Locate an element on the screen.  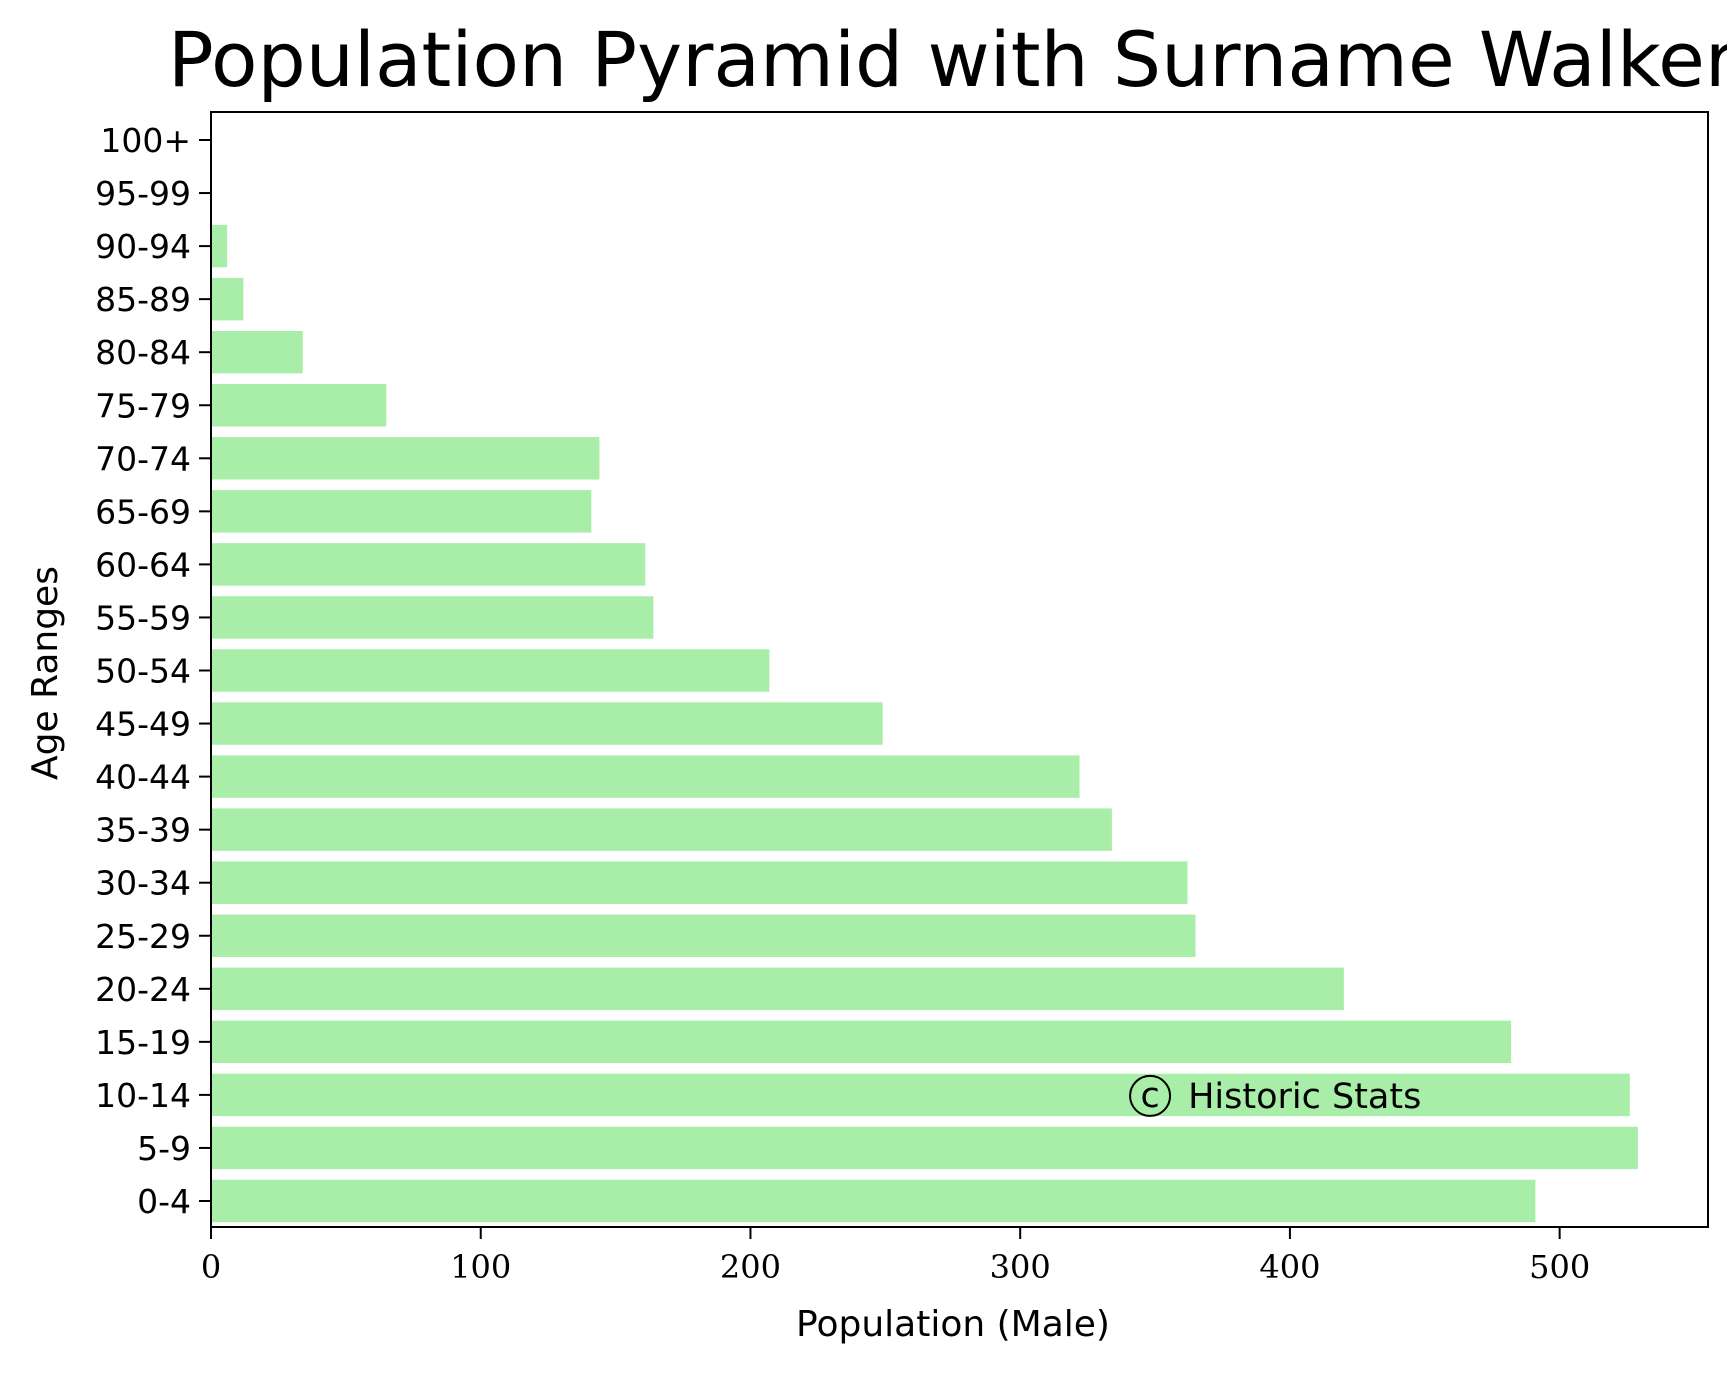
x-axis-label: Population (Male) is located at coordinates (953, 1324).